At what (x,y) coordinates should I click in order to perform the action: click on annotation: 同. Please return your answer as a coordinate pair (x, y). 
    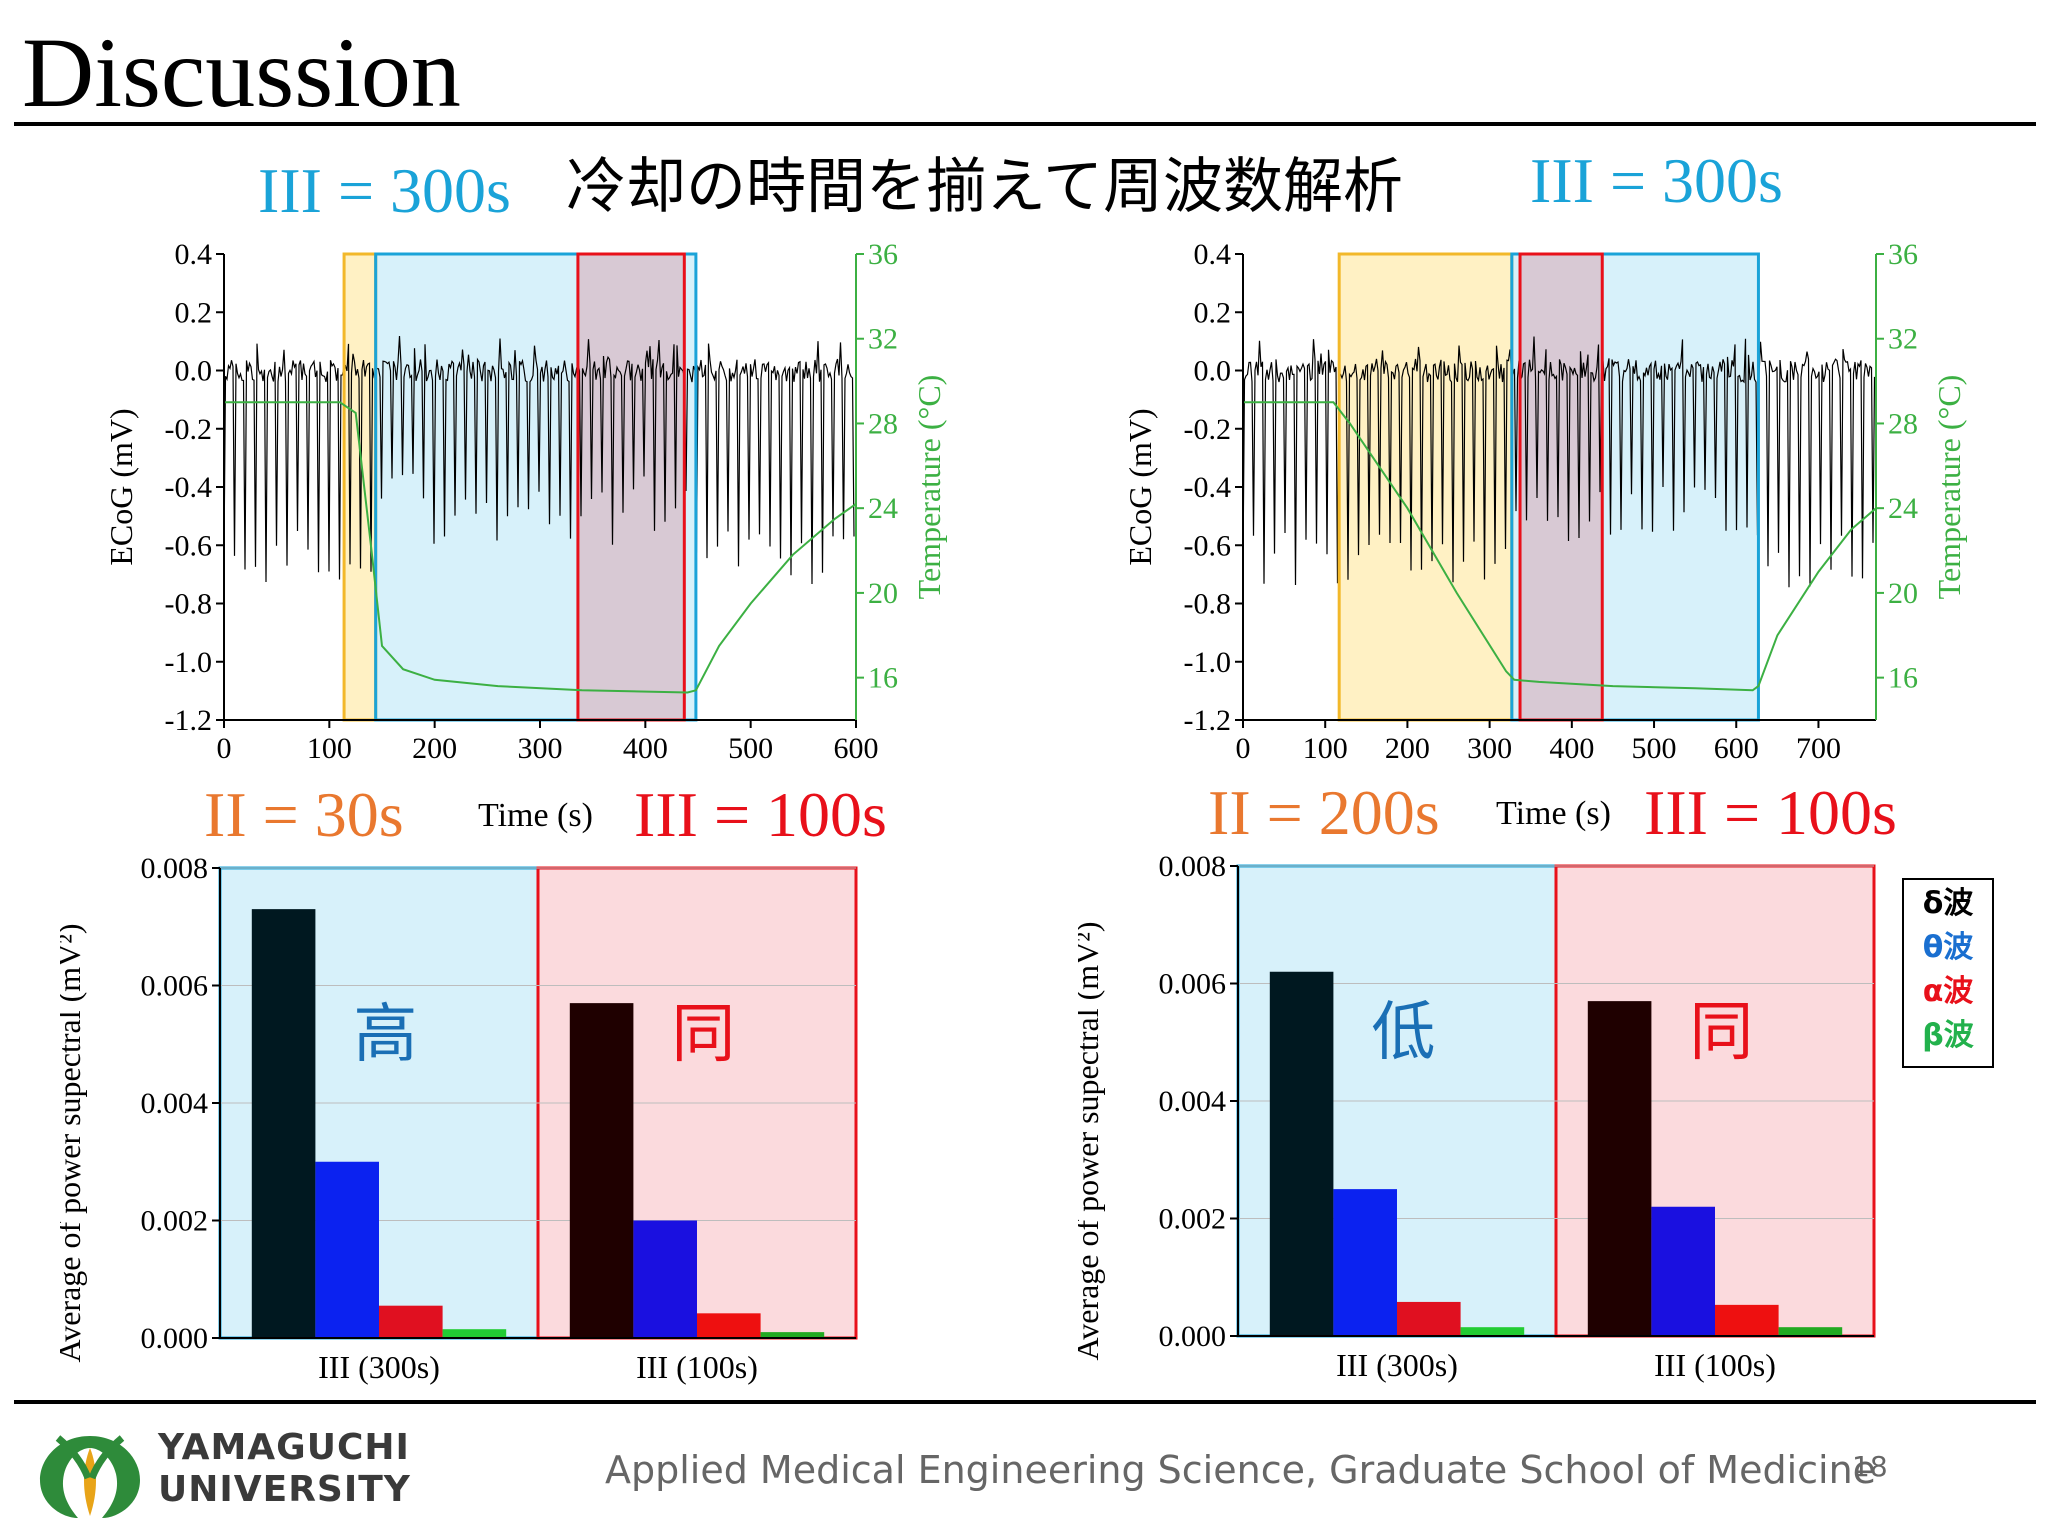
    Looking at the image, I should click on (1721, 1032).